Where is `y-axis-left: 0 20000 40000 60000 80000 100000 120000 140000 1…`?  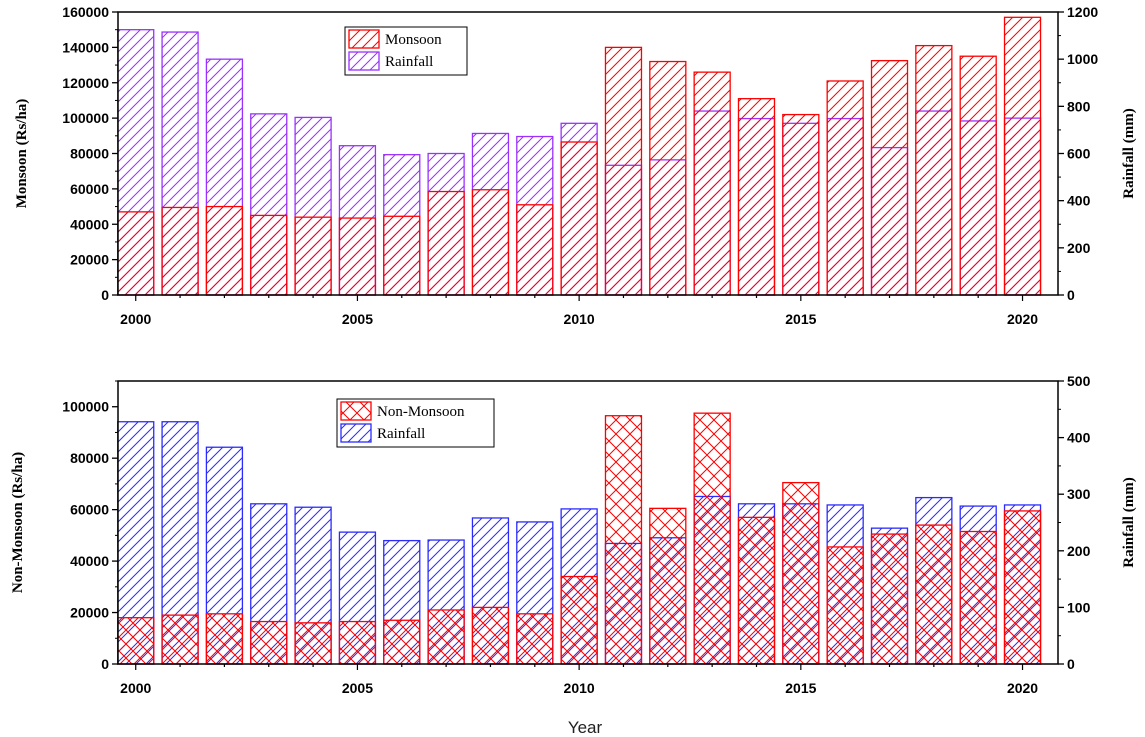 y-axis-left: 0 20000 40000 60000 80000 100000 120000 140000 1… is located at coordinates (90, 153).